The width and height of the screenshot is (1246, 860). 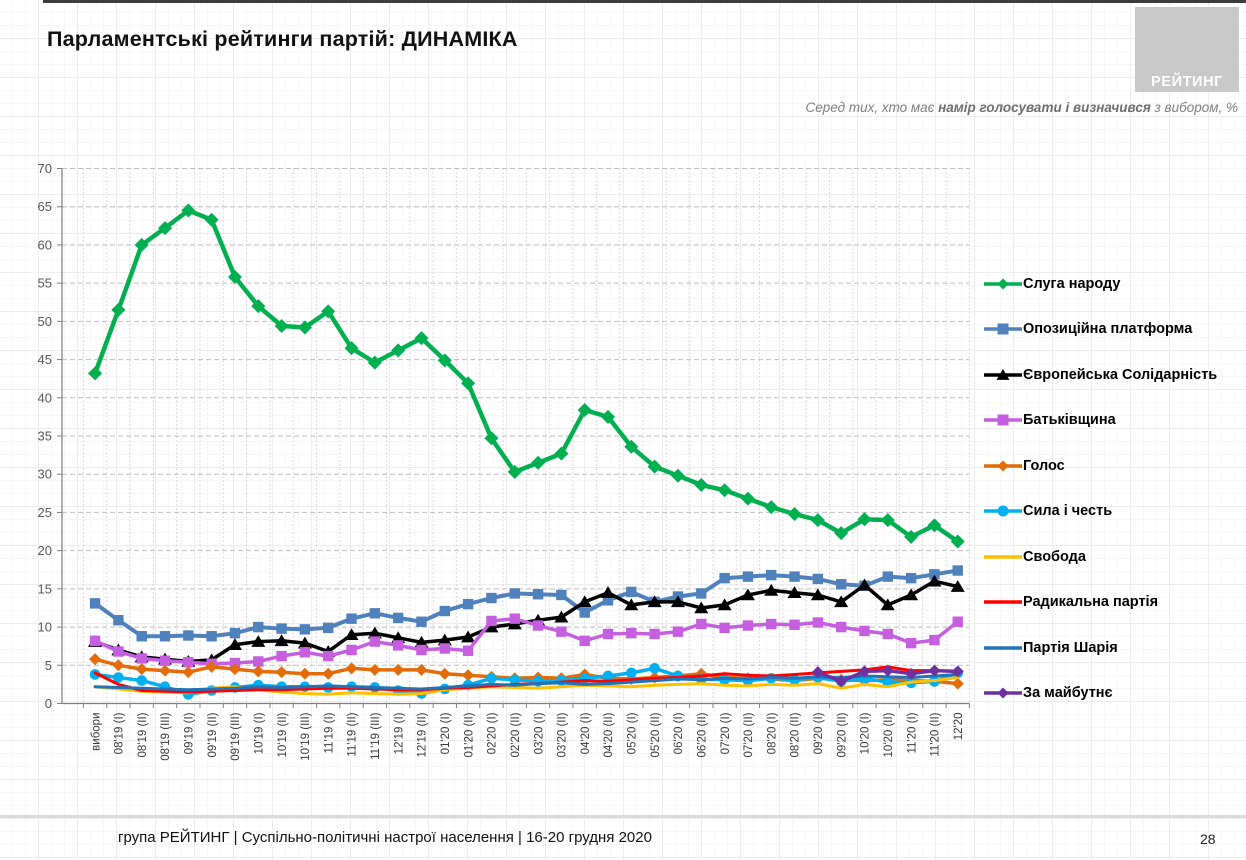 I want to click on legend-item-za-maibutnie: За майбутнє, so click(x=1115, y=694).